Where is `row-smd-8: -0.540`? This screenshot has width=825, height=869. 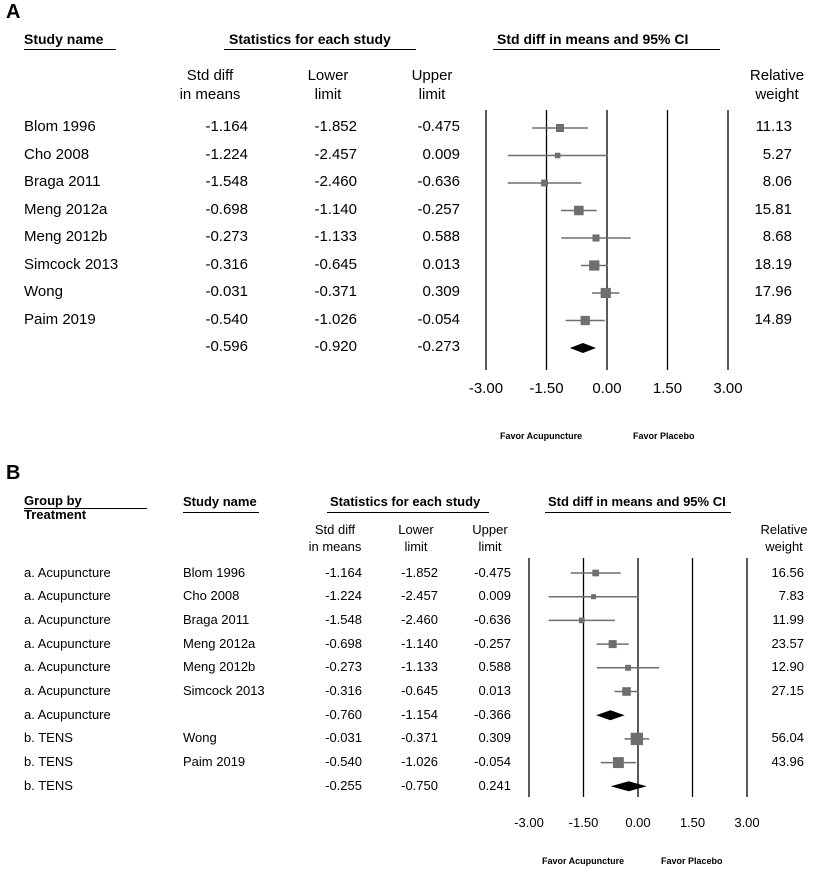
row-smd-8: -0.540 is located at coordinates (343, 762).